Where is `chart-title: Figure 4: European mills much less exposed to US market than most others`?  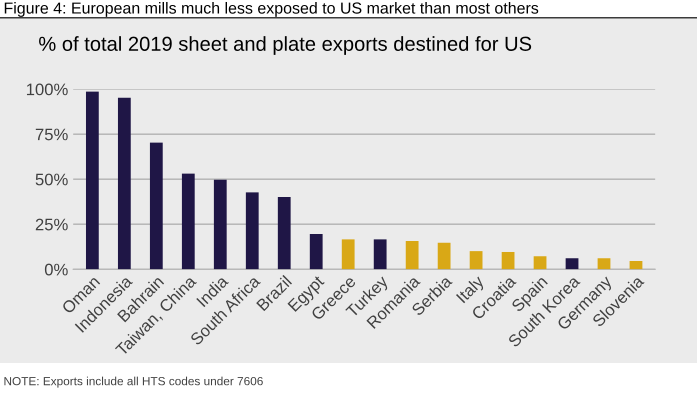 chart-title: Figure 4: European mills much less exposed to US market than most others is located at coordinates (271, 9).